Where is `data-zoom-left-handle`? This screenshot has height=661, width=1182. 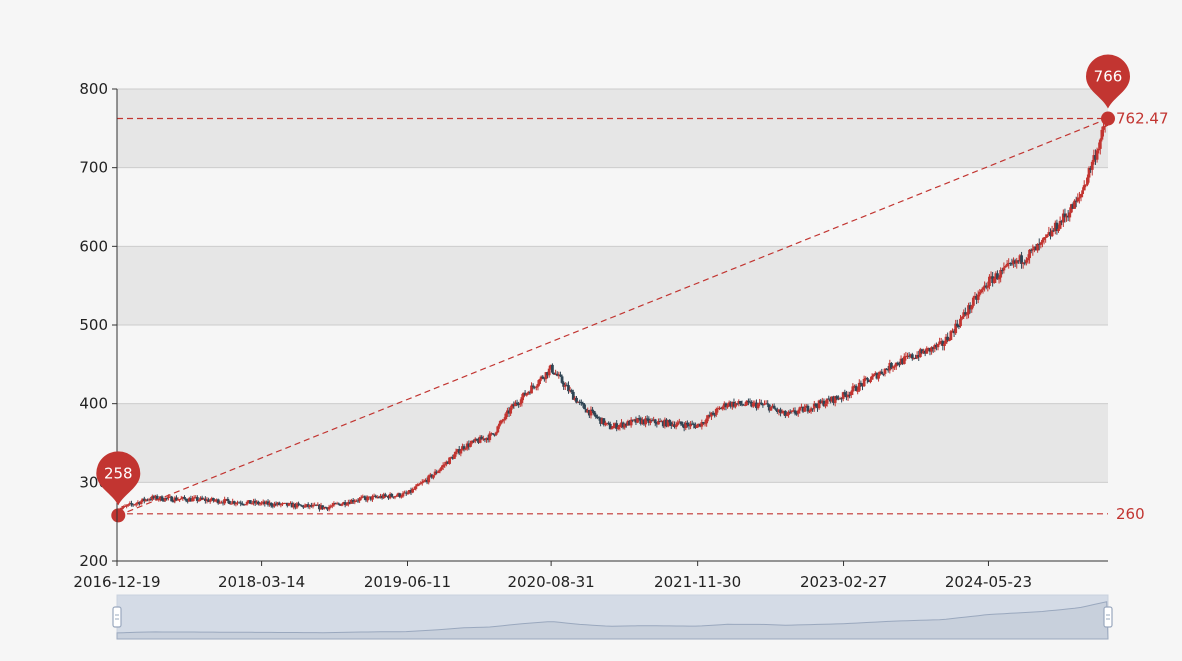
data-zoom-left-handle is located at coordinates (117, 617).